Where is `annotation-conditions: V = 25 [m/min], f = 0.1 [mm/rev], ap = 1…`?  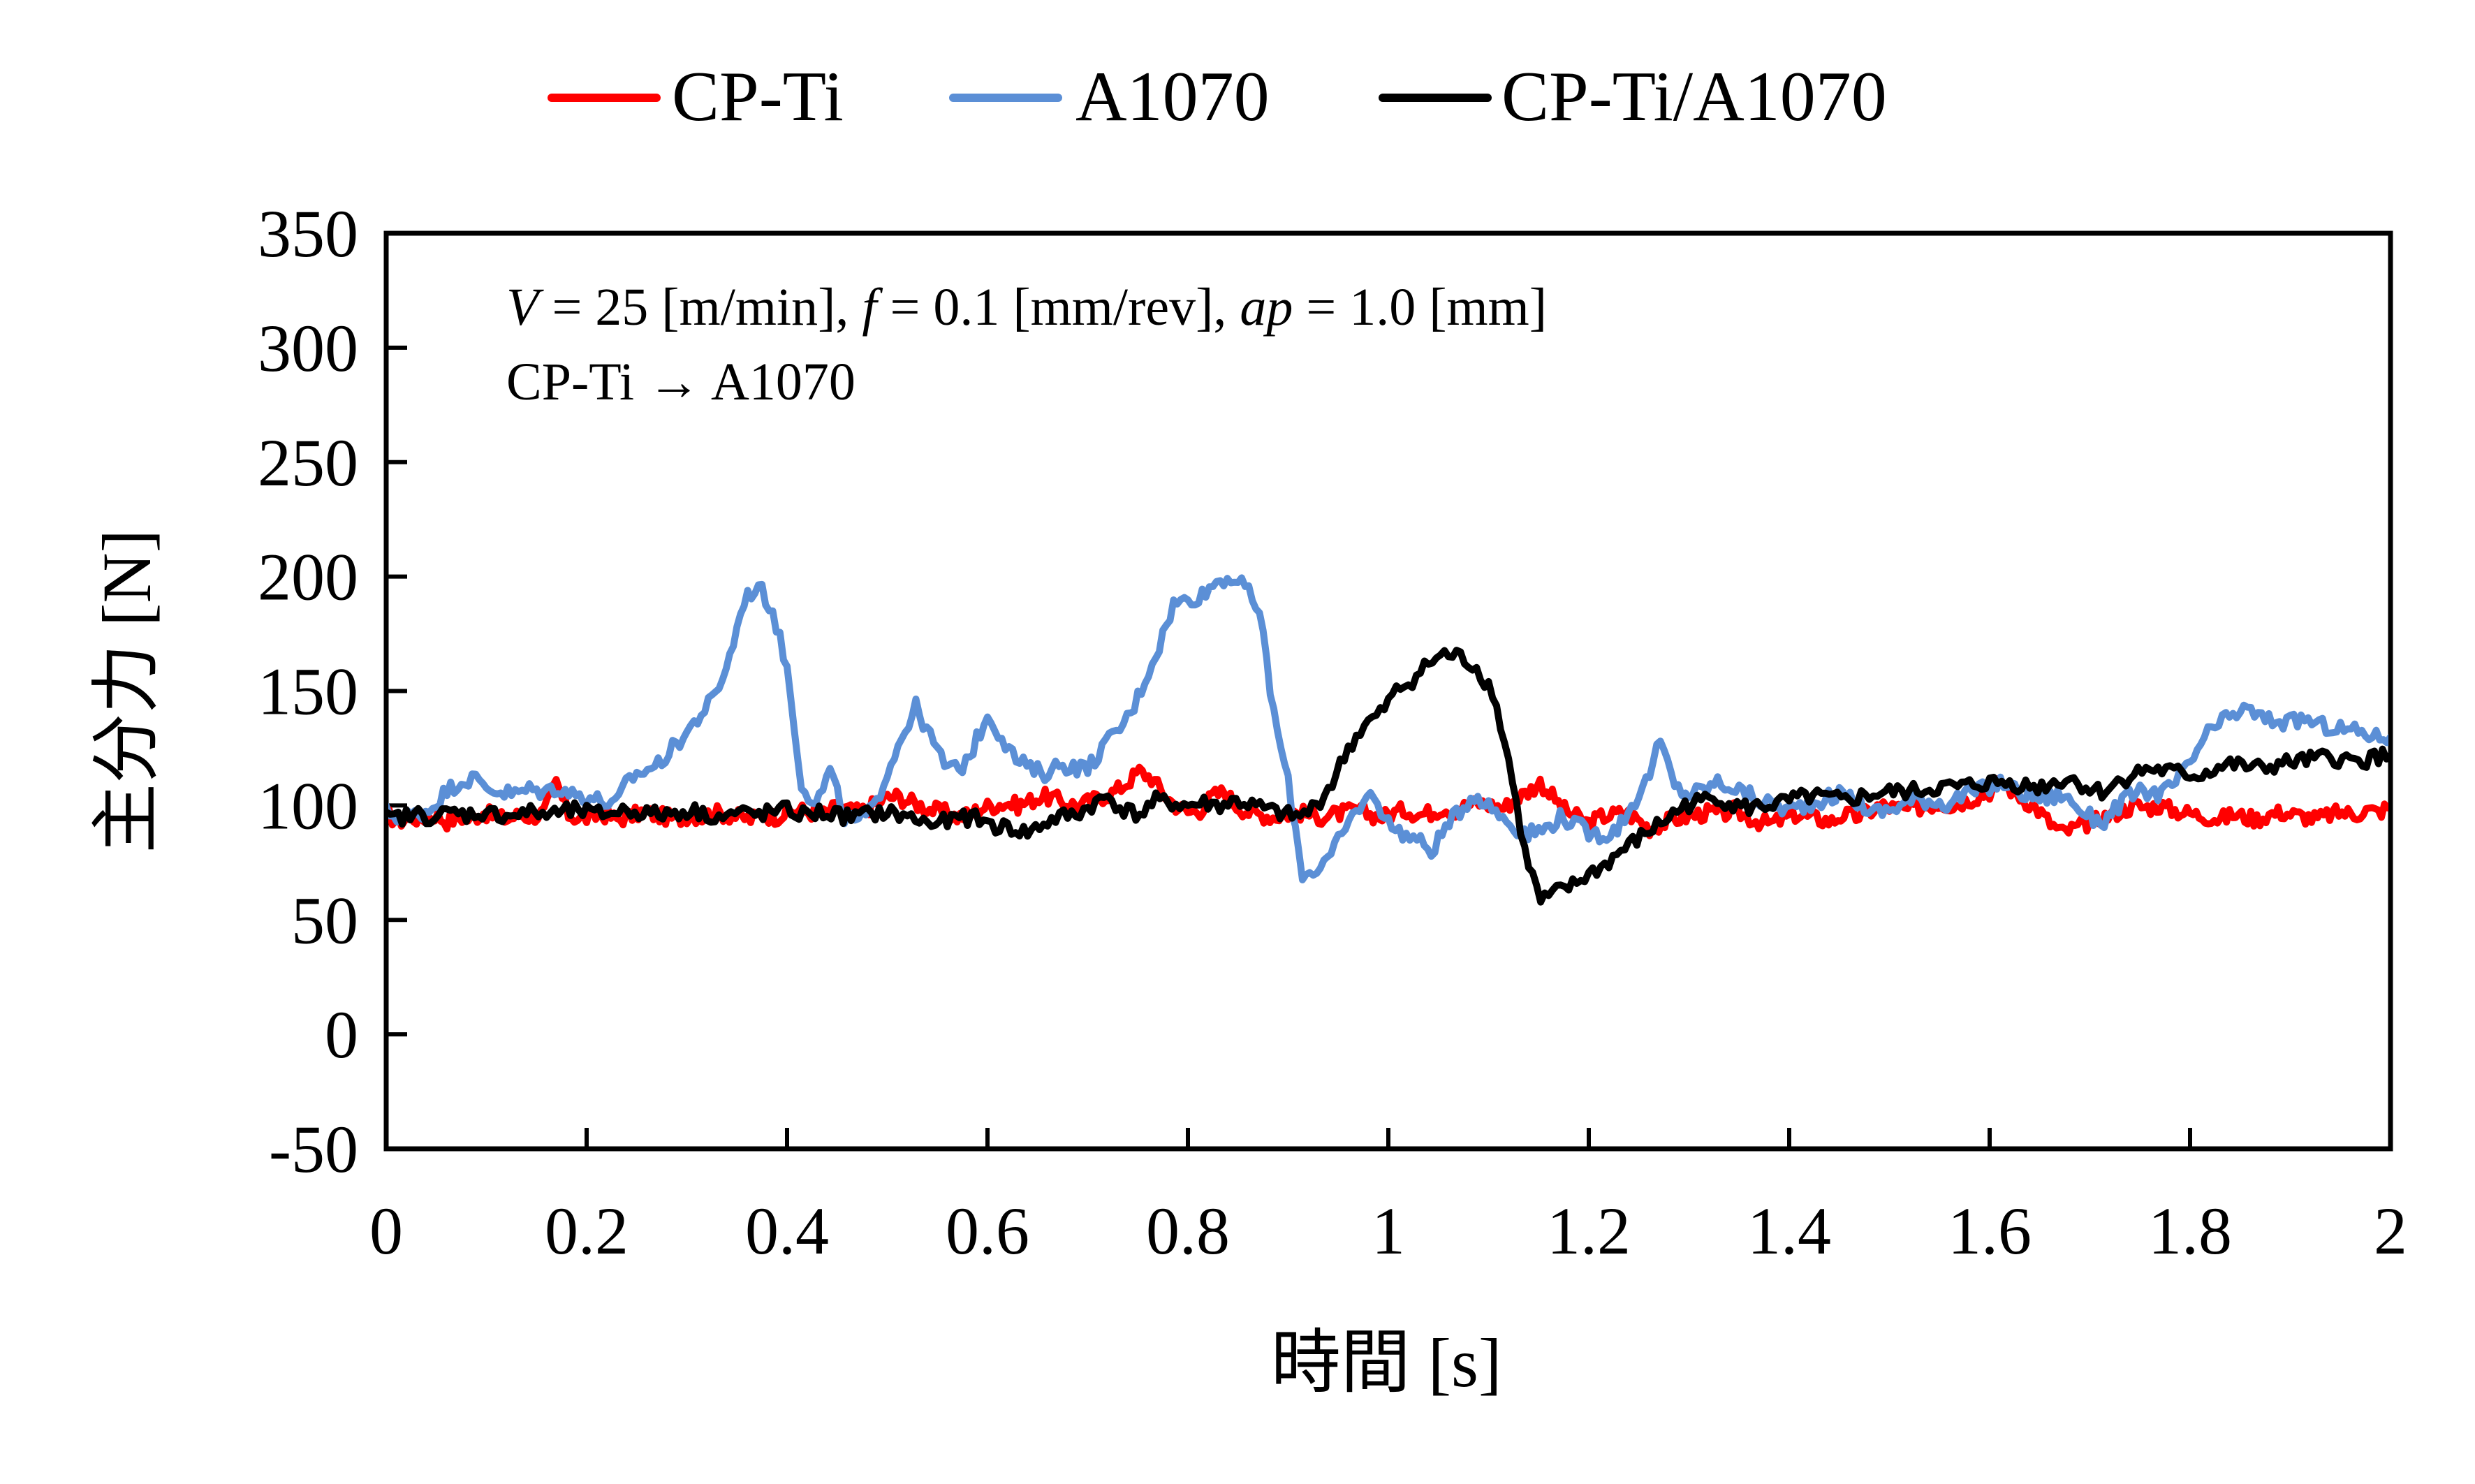 annotation-conditions: V = 25 [m/min], f = 0.1 [mm/rev], ap = 1… is located at coordinates (1026, 307).